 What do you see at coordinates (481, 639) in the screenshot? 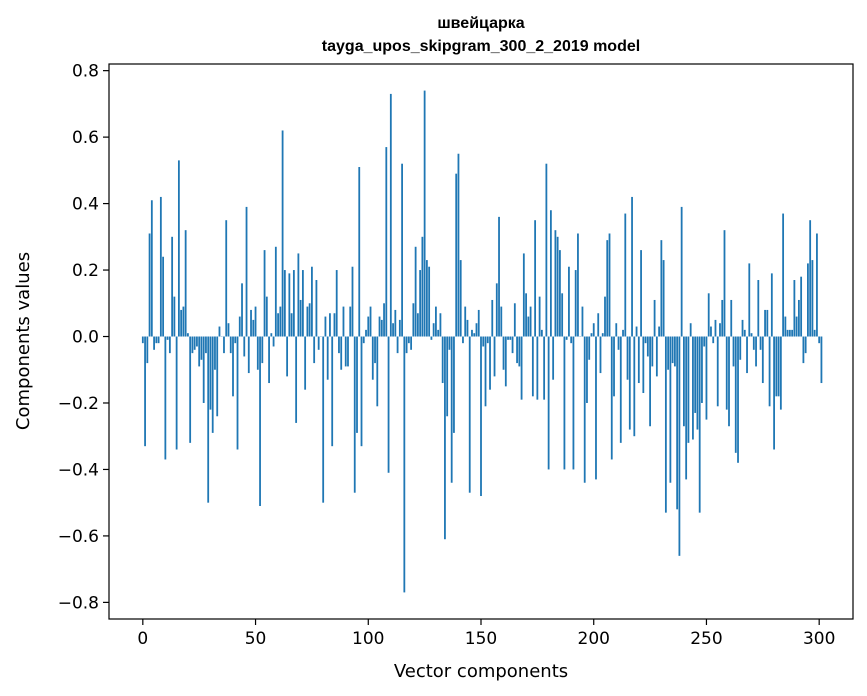
I see `x-tick-label: 150` at bounding box center [481, 639].